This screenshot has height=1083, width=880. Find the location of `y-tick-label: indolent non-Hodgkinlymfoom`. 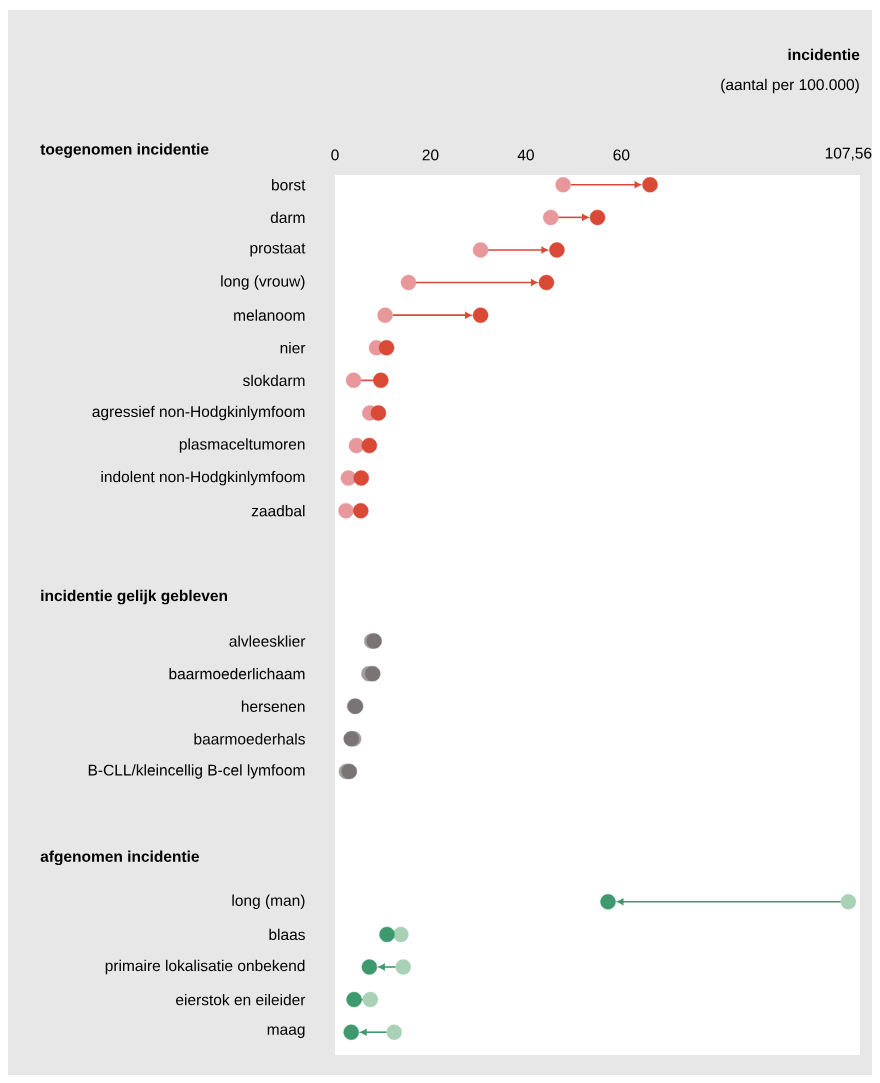

y-tick-label: indolent non-Hodgkinlymfoom is located at coordinates (203, 478).